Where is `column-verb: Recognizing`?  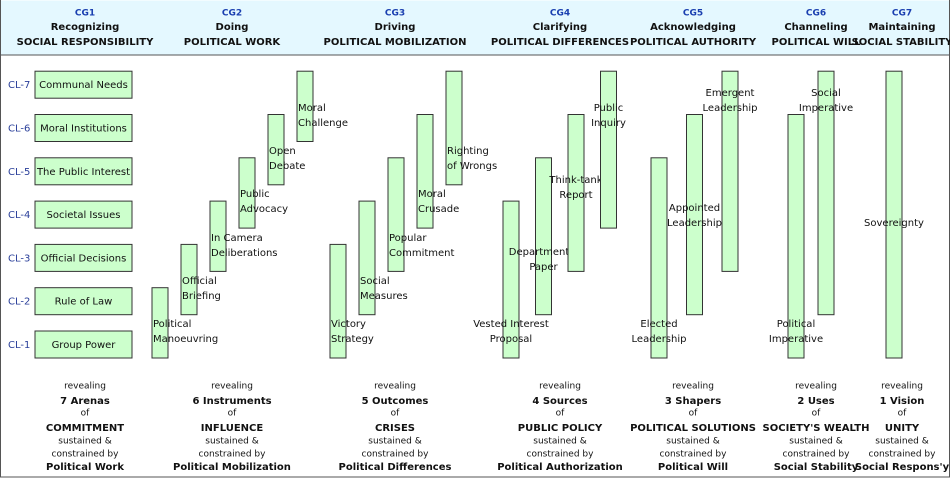 column-verb: Recognizing is located at coordinates (85, 27).